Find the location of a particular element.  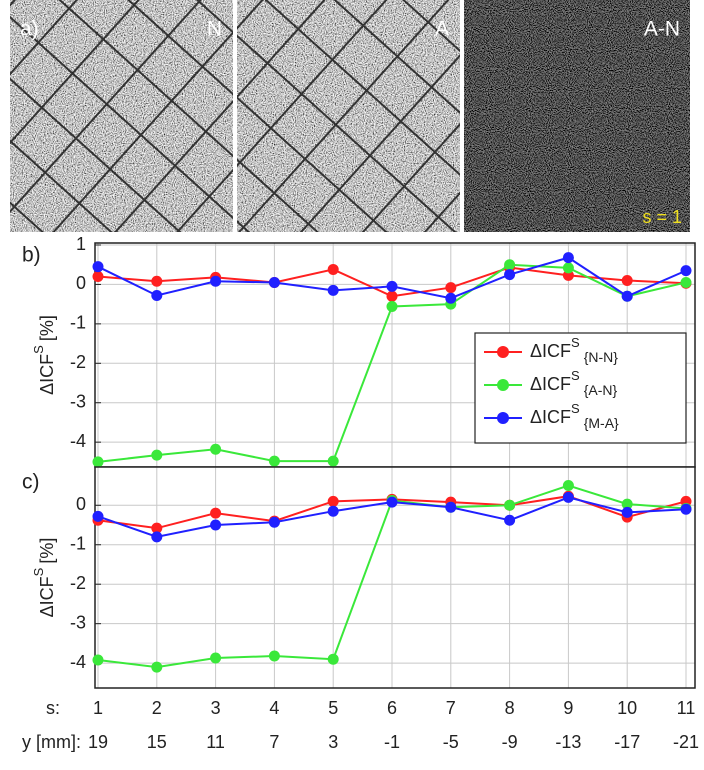

row-label: s: is located at coordinates (53, 708).